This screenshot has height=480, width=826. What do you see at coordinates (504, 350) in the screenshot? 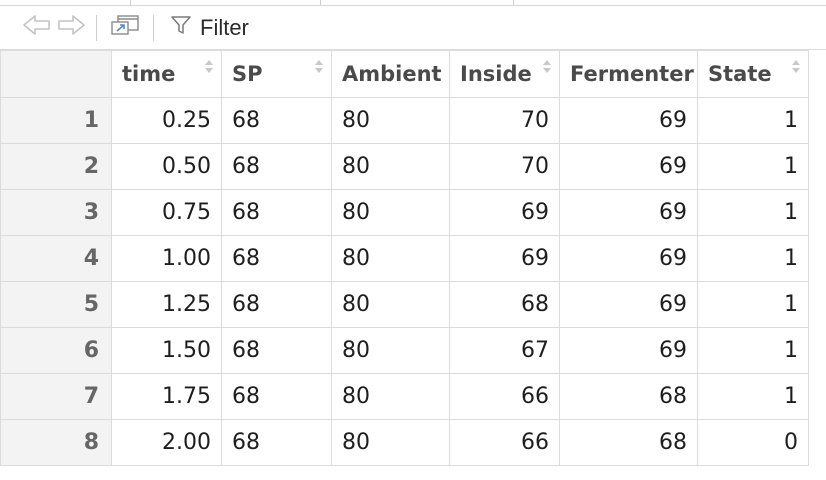
I see `cell-inside: 67` at bounding box center [504, 350].